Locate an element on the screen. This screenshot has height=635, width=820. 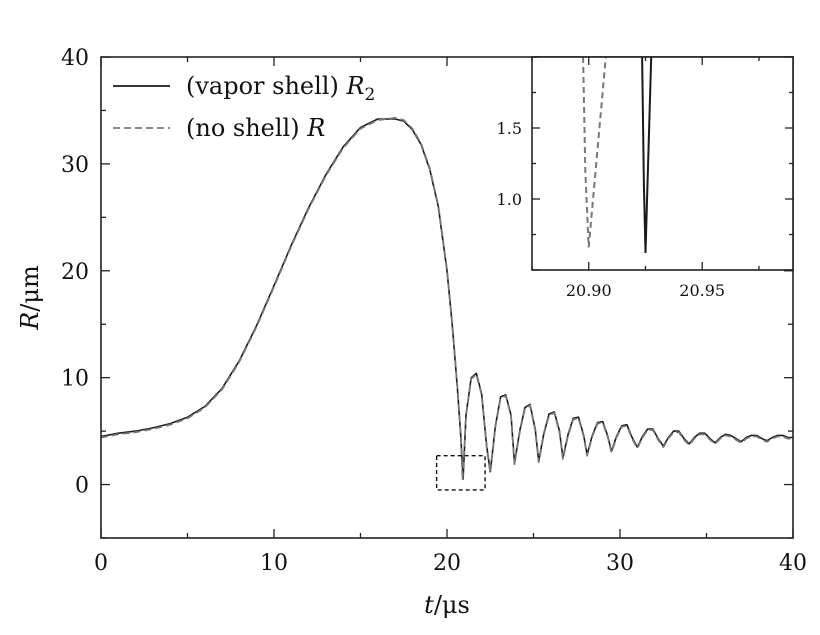
y-axis-var: R is located at coordinates (30, 321).